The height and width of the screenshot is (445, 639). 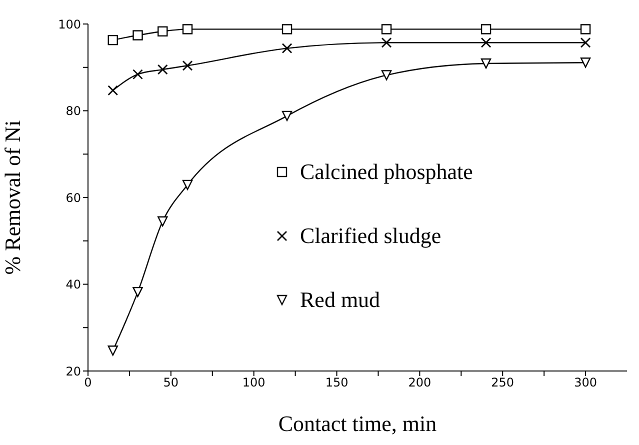 What do you see at coordinates (502, 383) in the screenshot?
I see `x-tick-label: 250` at bounding box center [502, 383].